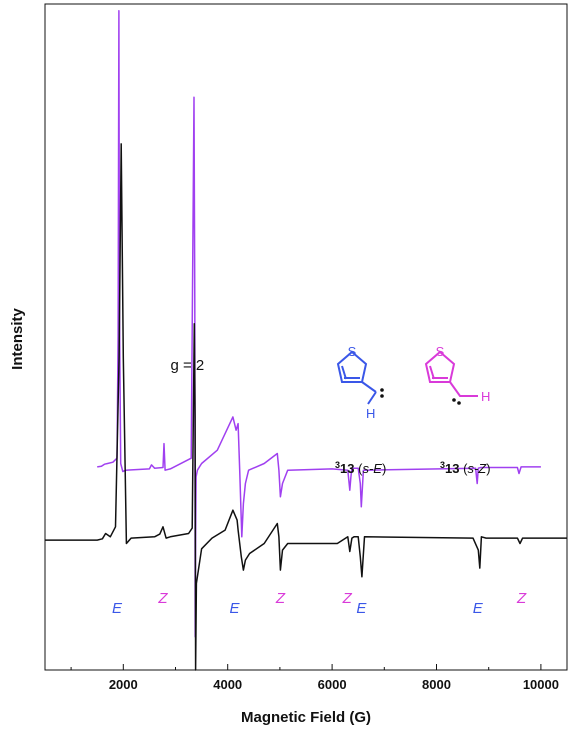  Describe the element at coordinates (352, 366) in the screenshot. I see `thiophene-ring-s-E` at that location.